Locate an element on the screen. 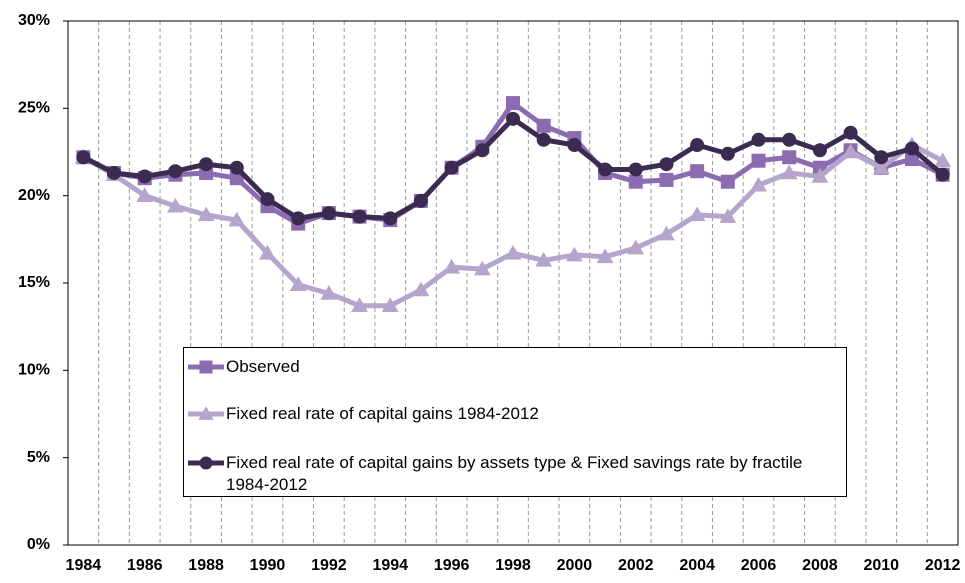 The width and height of the screenshot is (965, 583). x-tick-label: 1988 is located at coordinates (206, 565).